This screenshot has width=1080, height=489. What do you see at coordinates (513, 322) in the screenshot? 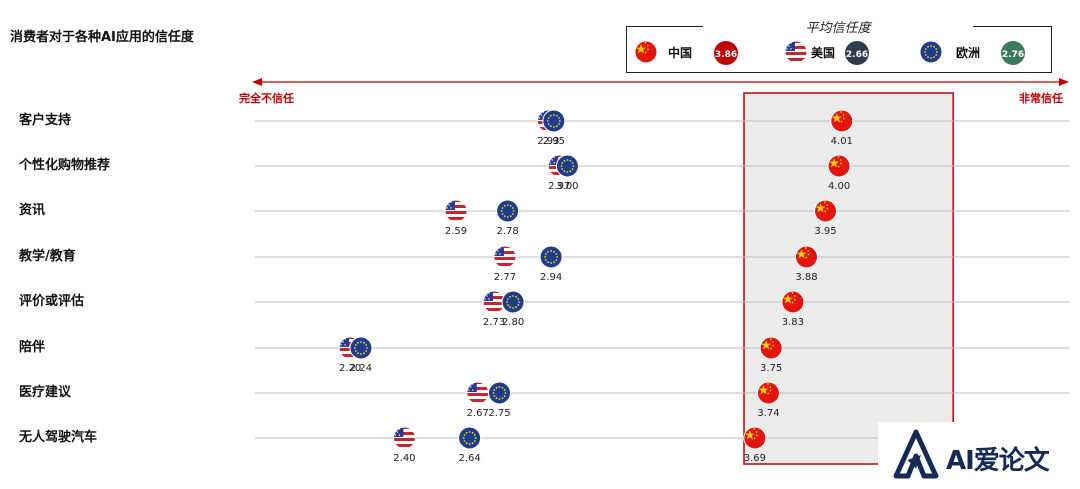
I see `data-label: 2.80` at bounding box center [513, 322].